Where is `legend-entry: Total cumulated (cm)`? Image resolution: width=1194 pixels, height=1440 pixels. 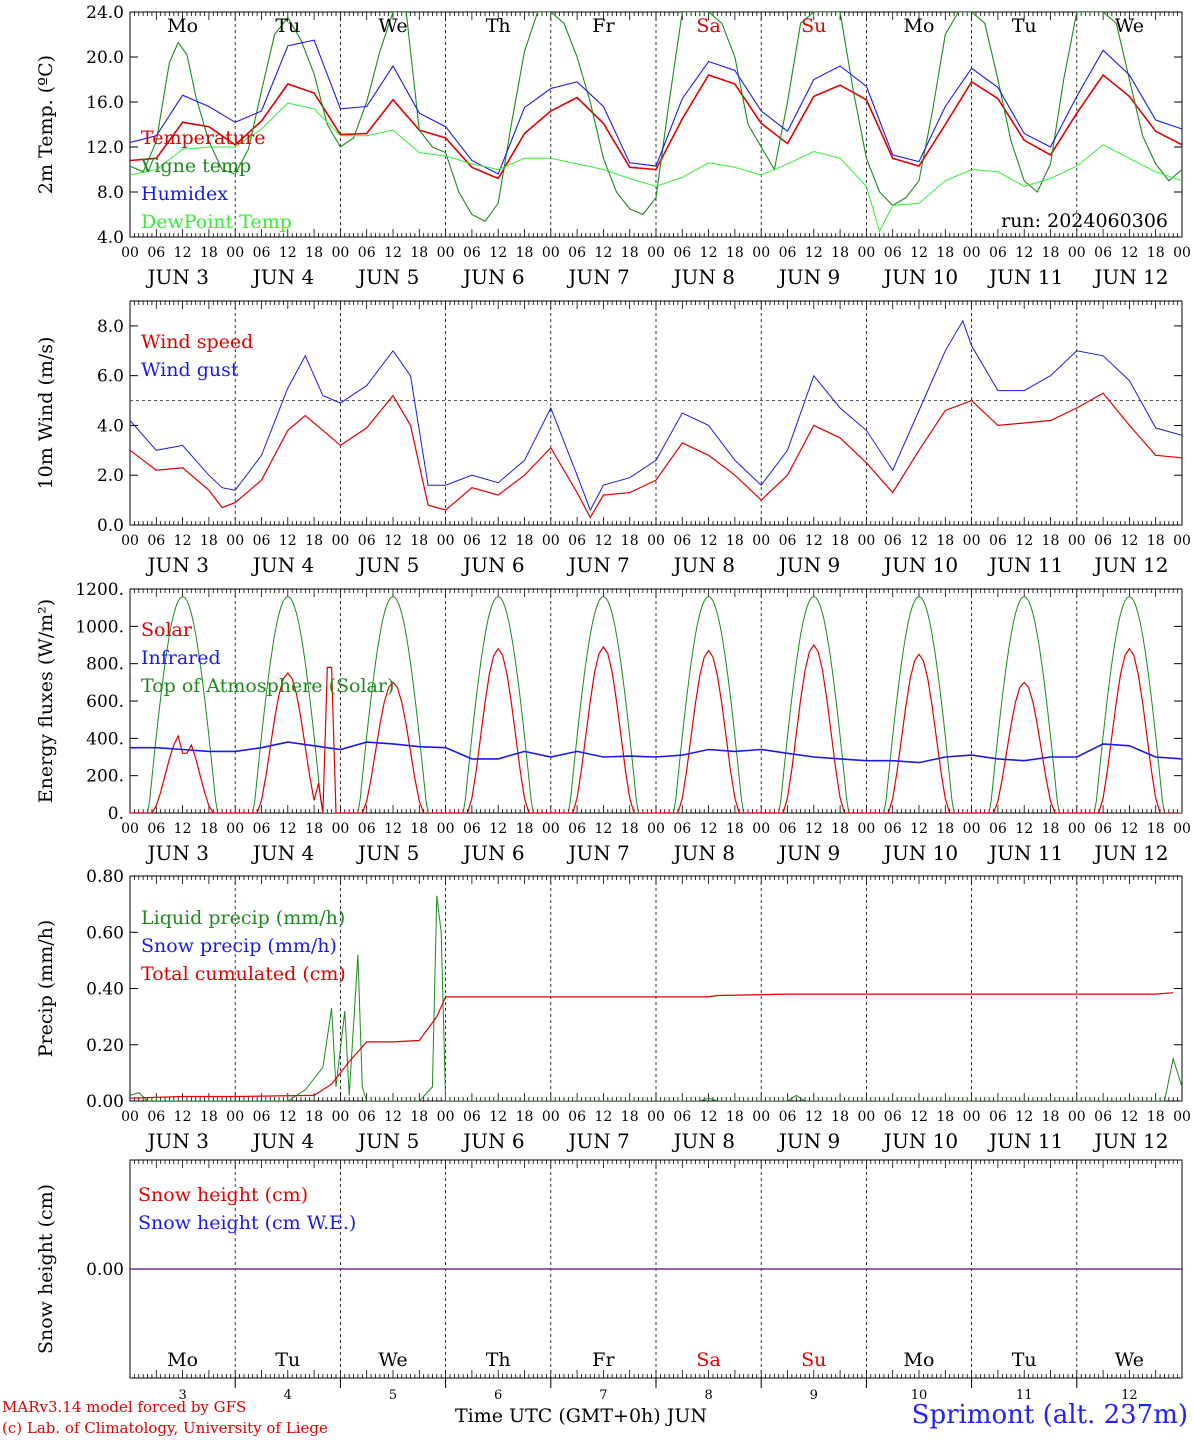
legend-entry: Total cumulated (cm) is located at coordinates (243, 974).